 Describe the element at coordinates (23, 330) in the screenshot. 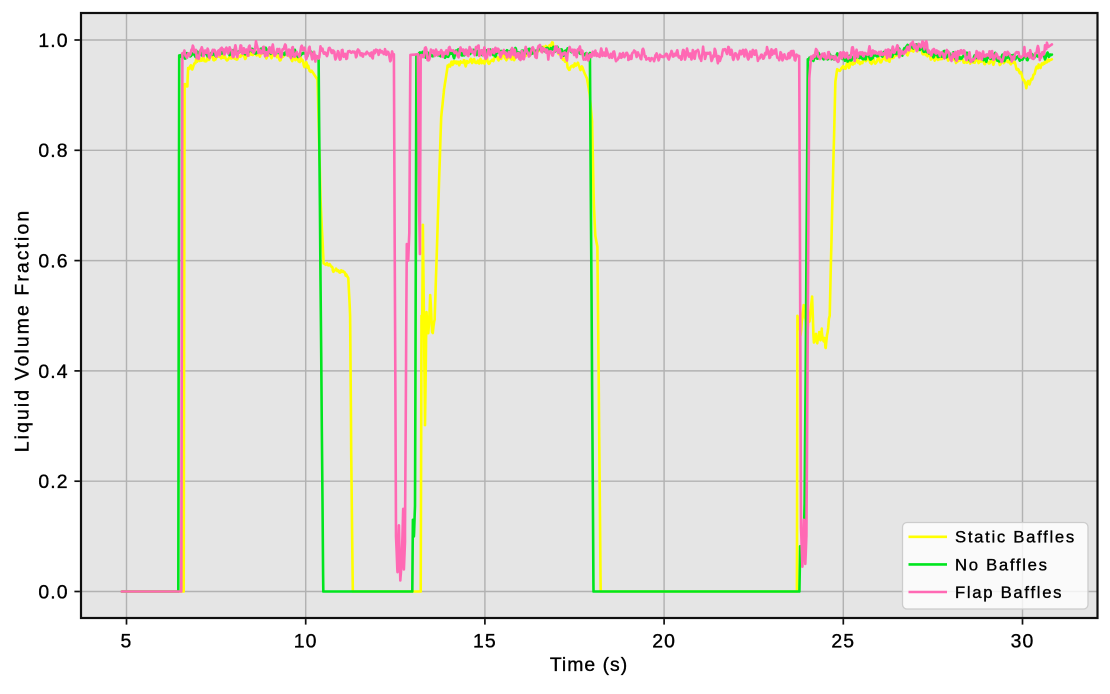

I see `svg-text: Liquid Volume Fraction` at that location.